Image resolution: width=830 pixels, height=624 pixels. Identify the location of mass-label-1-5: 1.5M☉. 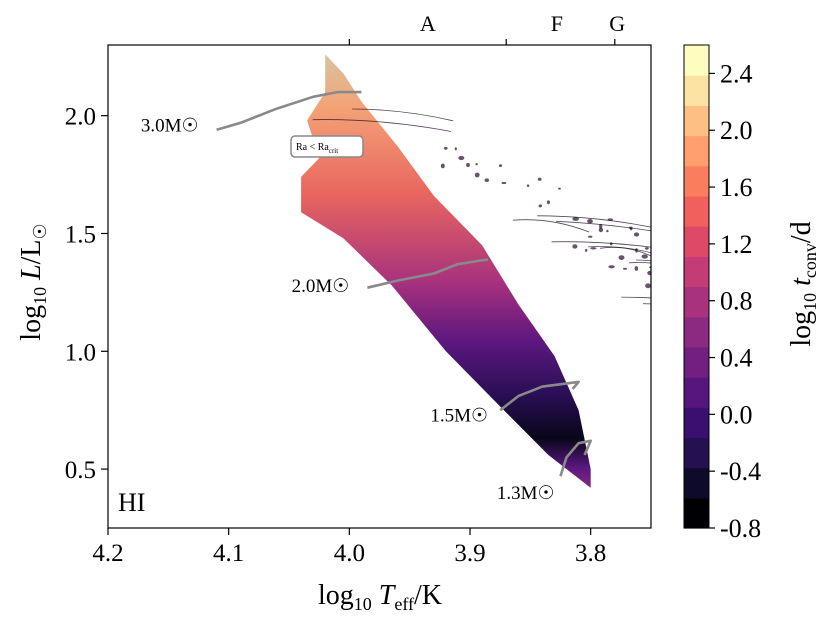
(459, 416).